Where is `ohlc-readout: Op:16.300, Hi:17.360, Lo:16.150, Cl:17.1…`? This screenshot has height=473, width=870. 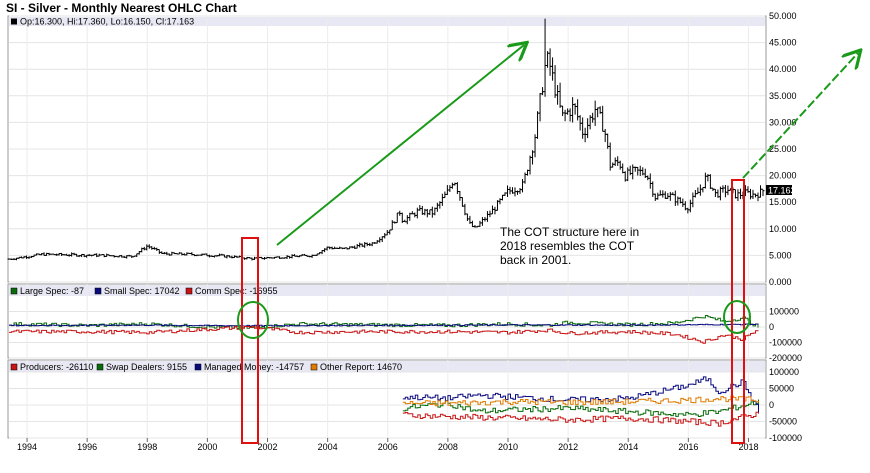
ohlc-readout: Op:16.300, Hi:17.360, Lo:16.150, Cl:17.1… is located at coordinates (107, 22).